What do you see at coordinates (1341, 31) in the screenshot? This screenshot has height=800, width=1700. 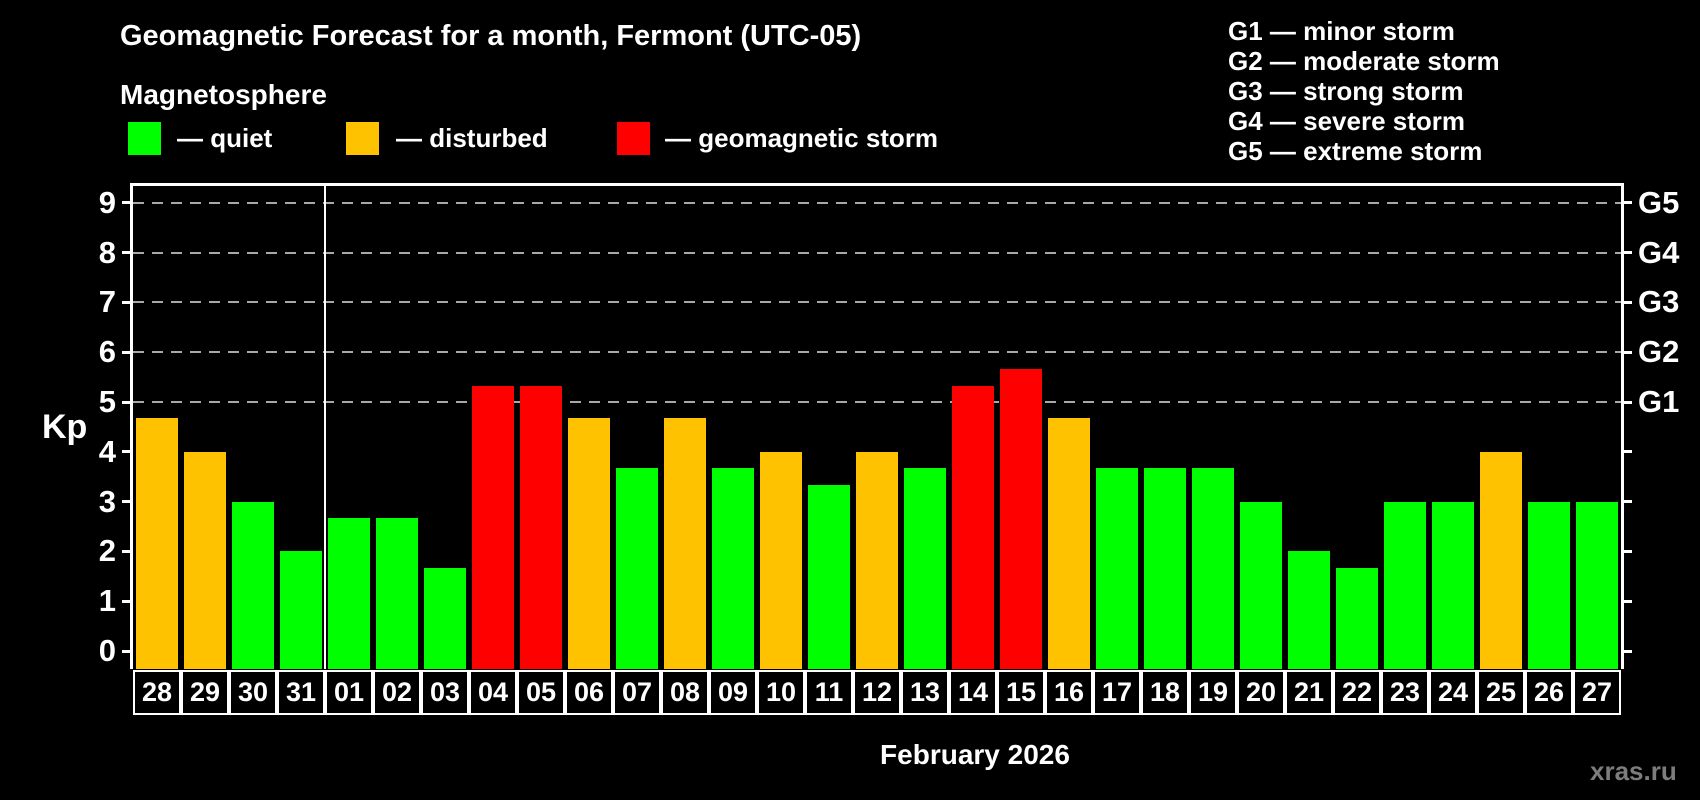 I see `storm-scale-line-g1: G1 — minor storm` at bounding box center [1341, 31].